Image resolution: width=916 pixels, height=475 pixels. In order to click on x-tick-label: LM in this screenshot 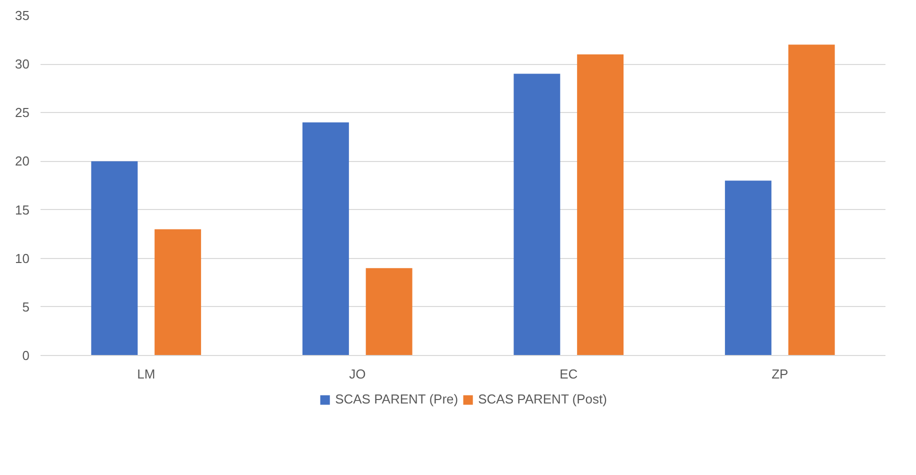, I will do `click(146, 374)`.